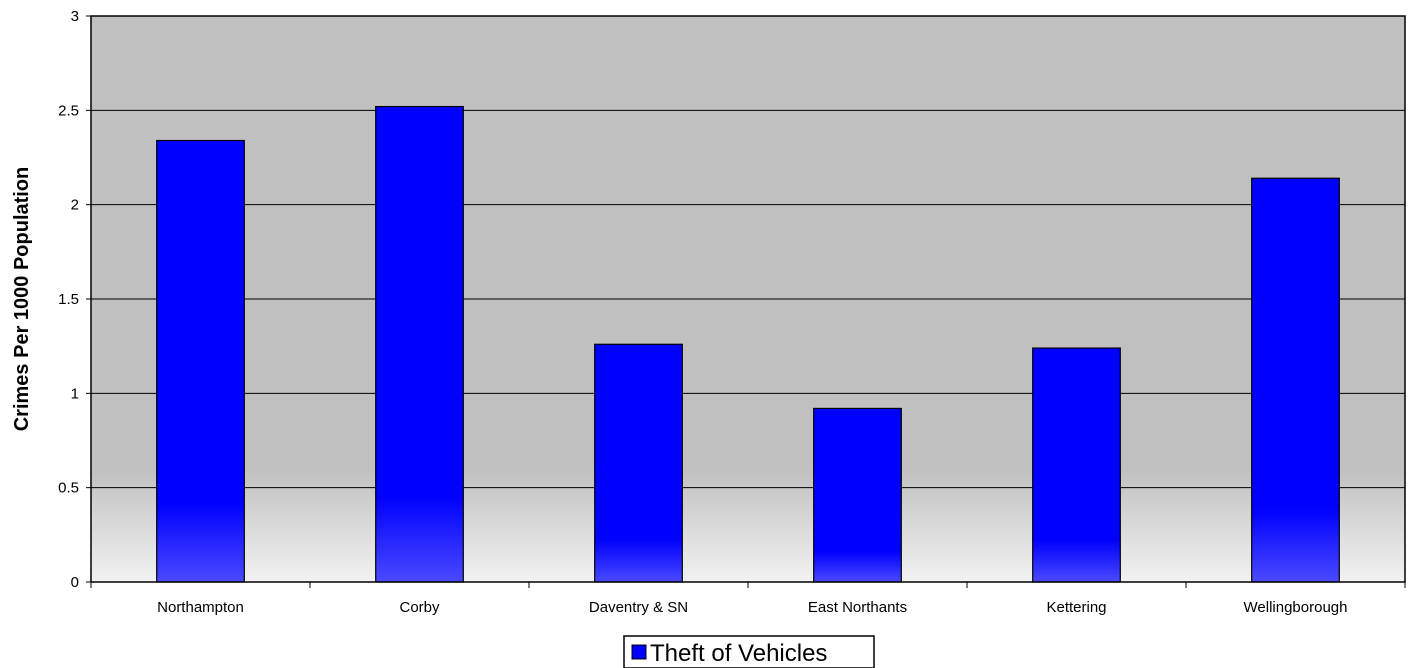 Image resolution: width=1417 pixels, height=668 pixels. What do you see at coordinates (22, 299) in the screenshot?
I see `y-axis-label: Crimes Per 1000 Population` at bounding box center [22, 299].